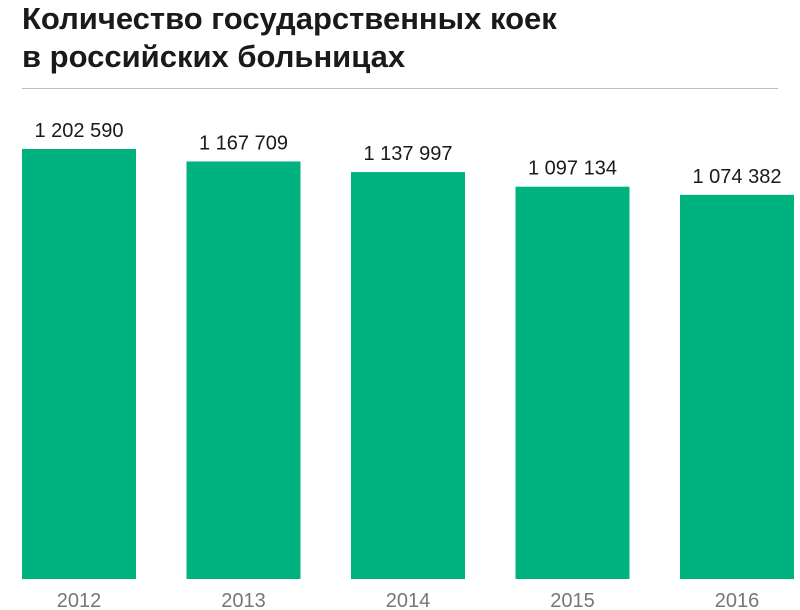 This screenshot has height=610, width=800. Describe the element at coordinates (737, 177) in the screenshot. I see `value-label-2016: 1 074 382` at that location.